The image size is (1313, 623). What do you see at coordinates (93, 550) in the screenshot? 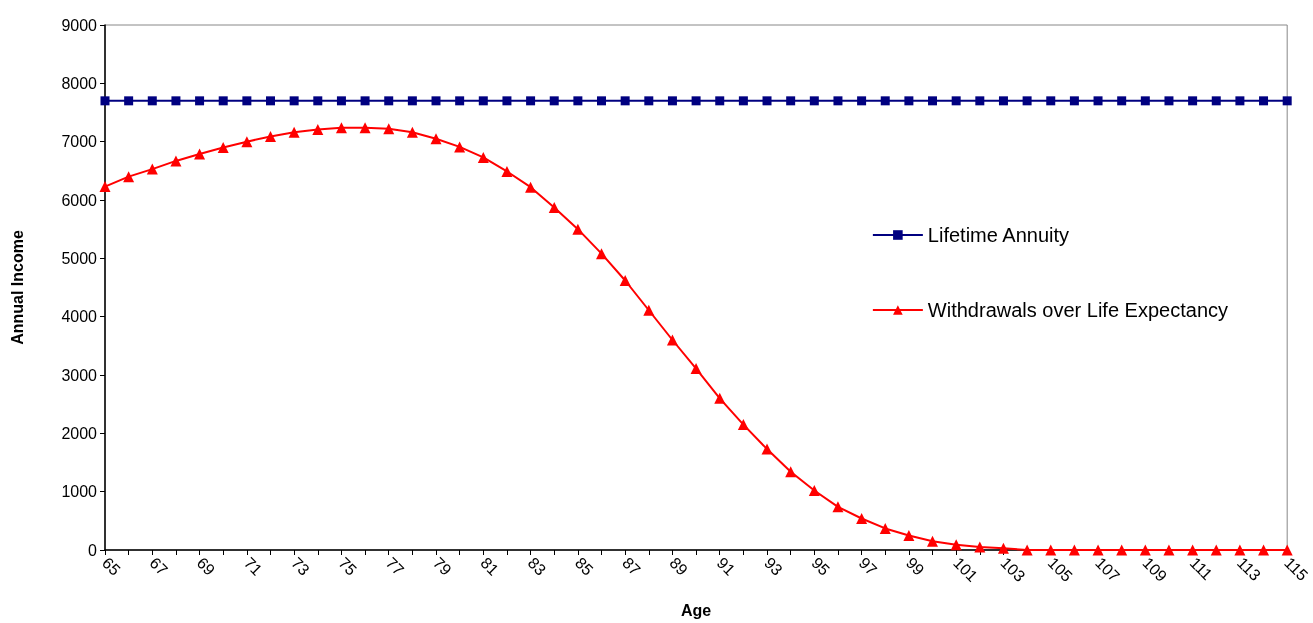
I see `y-tick-label: 0` at bounding box center [93, 550].